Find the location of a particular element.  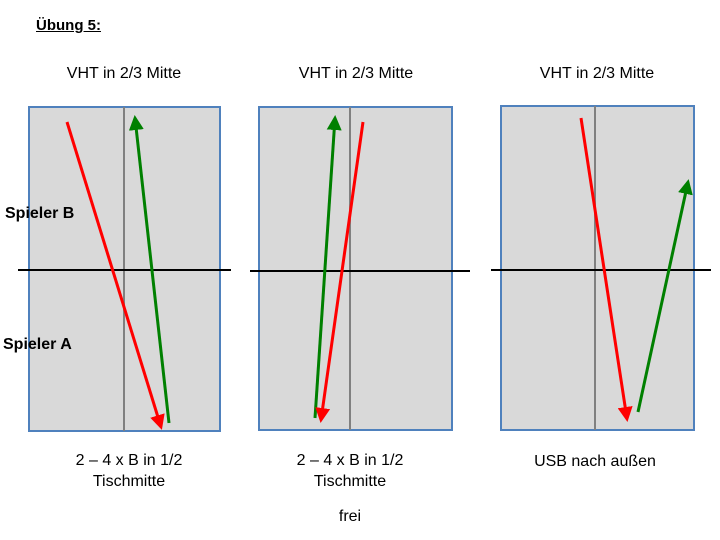

panel-1-caption: 2 – 4 x B in 1/2 Tischmitte is located at coordinates (129, 471).